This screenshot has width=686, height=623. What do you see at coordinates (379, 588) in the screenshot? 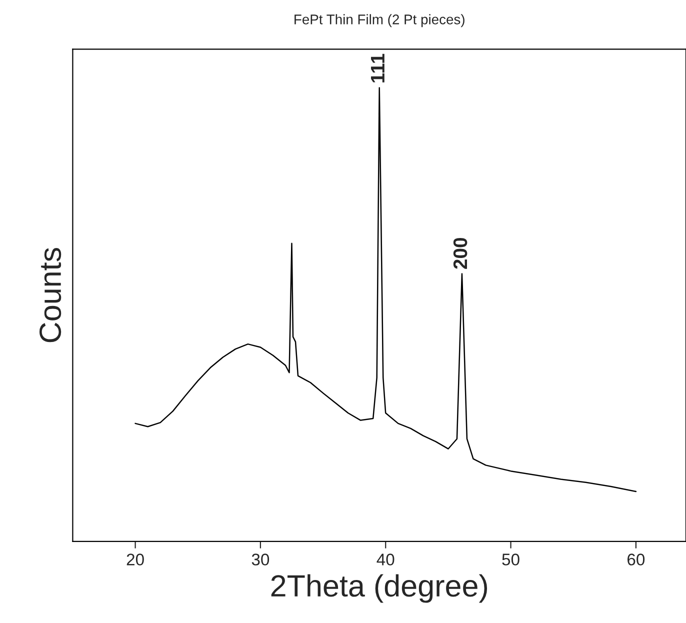
I see `x-axis-title: 2Theta (degree)` at bounding box center [379, 588].